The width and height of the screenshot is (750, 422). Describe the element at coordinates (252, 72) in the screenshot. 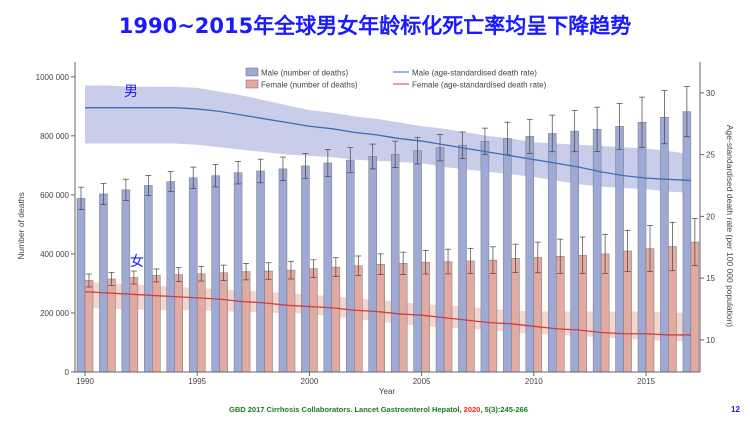

I see `legend-swatch-male-bar` at that location.